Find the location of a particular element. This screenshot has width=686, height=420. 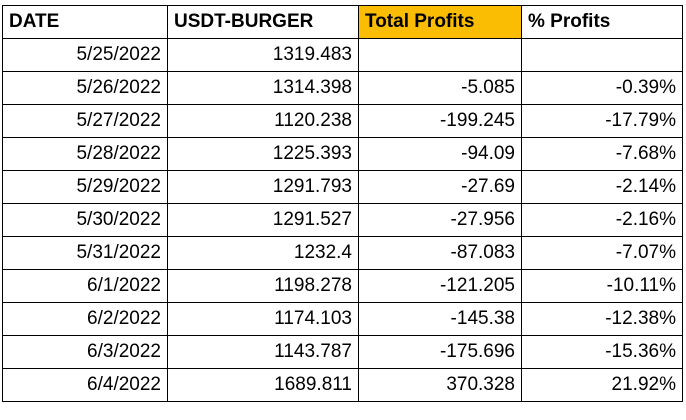

cell-total-profits: -27.956 is located at coordinates (440, 220).